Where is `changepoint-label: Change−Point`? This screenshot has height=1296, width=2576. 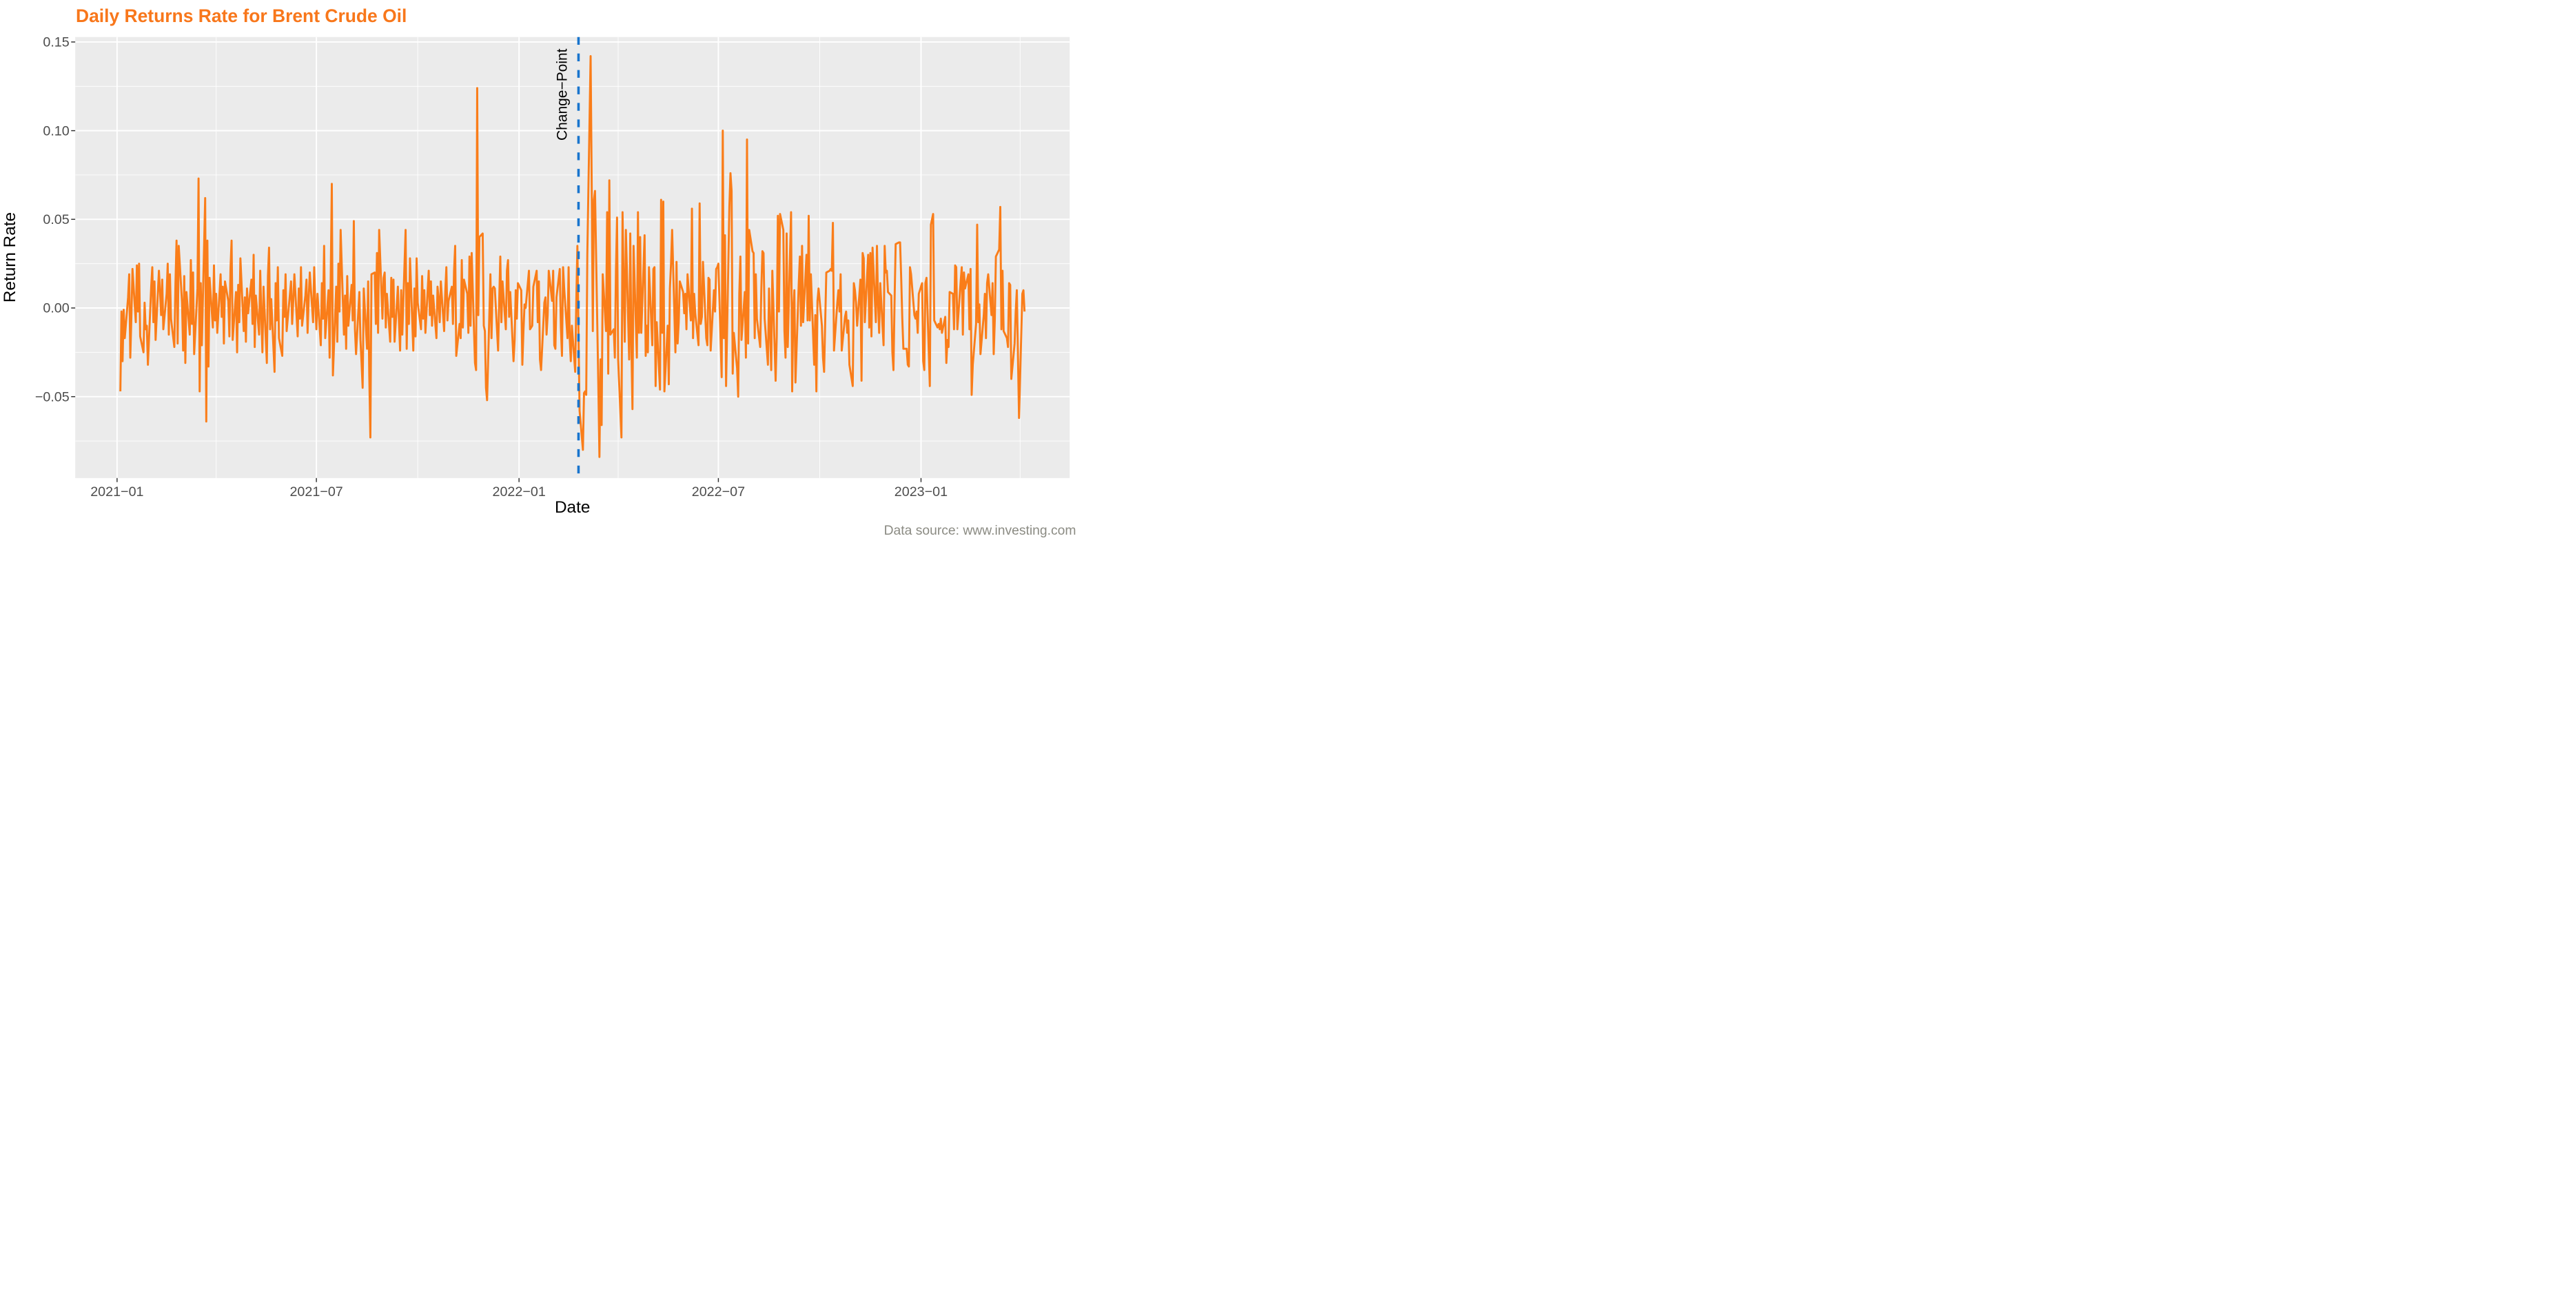 changepoint-label: Change−Point is located at coordinates (562, 94).